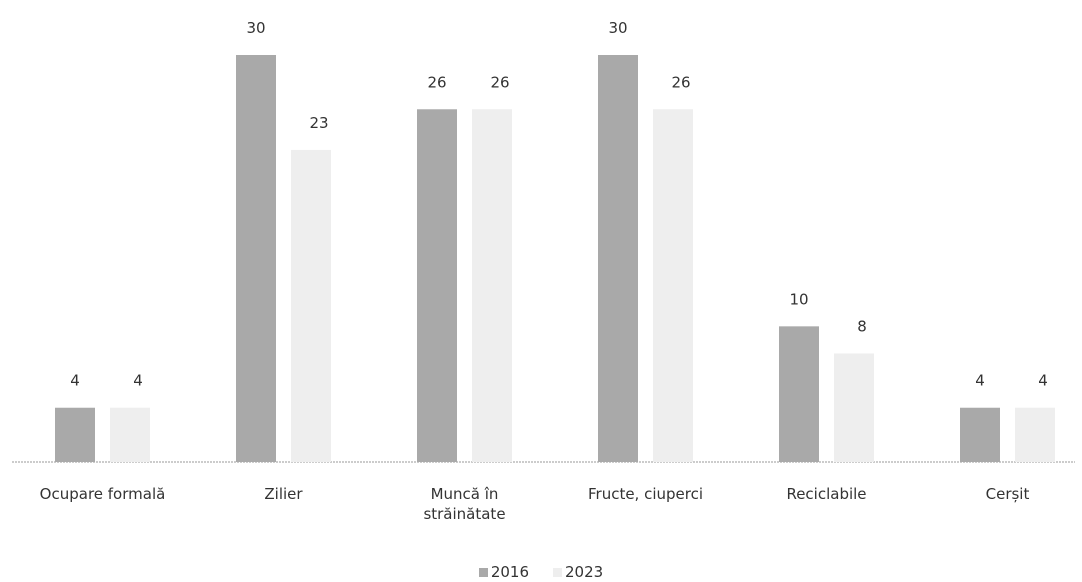  What do you see at coordinates (584, 572) in the screenshot?
I see `legend-label: 2023` at bounding box center [584, 572].